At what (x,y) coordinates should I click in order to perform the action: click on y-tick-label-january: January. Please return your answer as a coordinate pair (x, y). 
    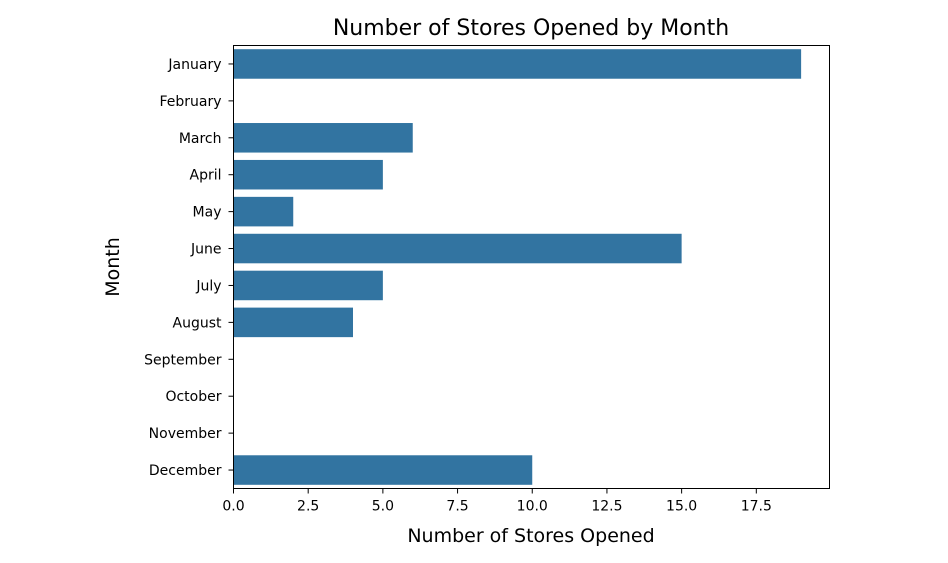
    Looking at the image, I should click on (194, 65).